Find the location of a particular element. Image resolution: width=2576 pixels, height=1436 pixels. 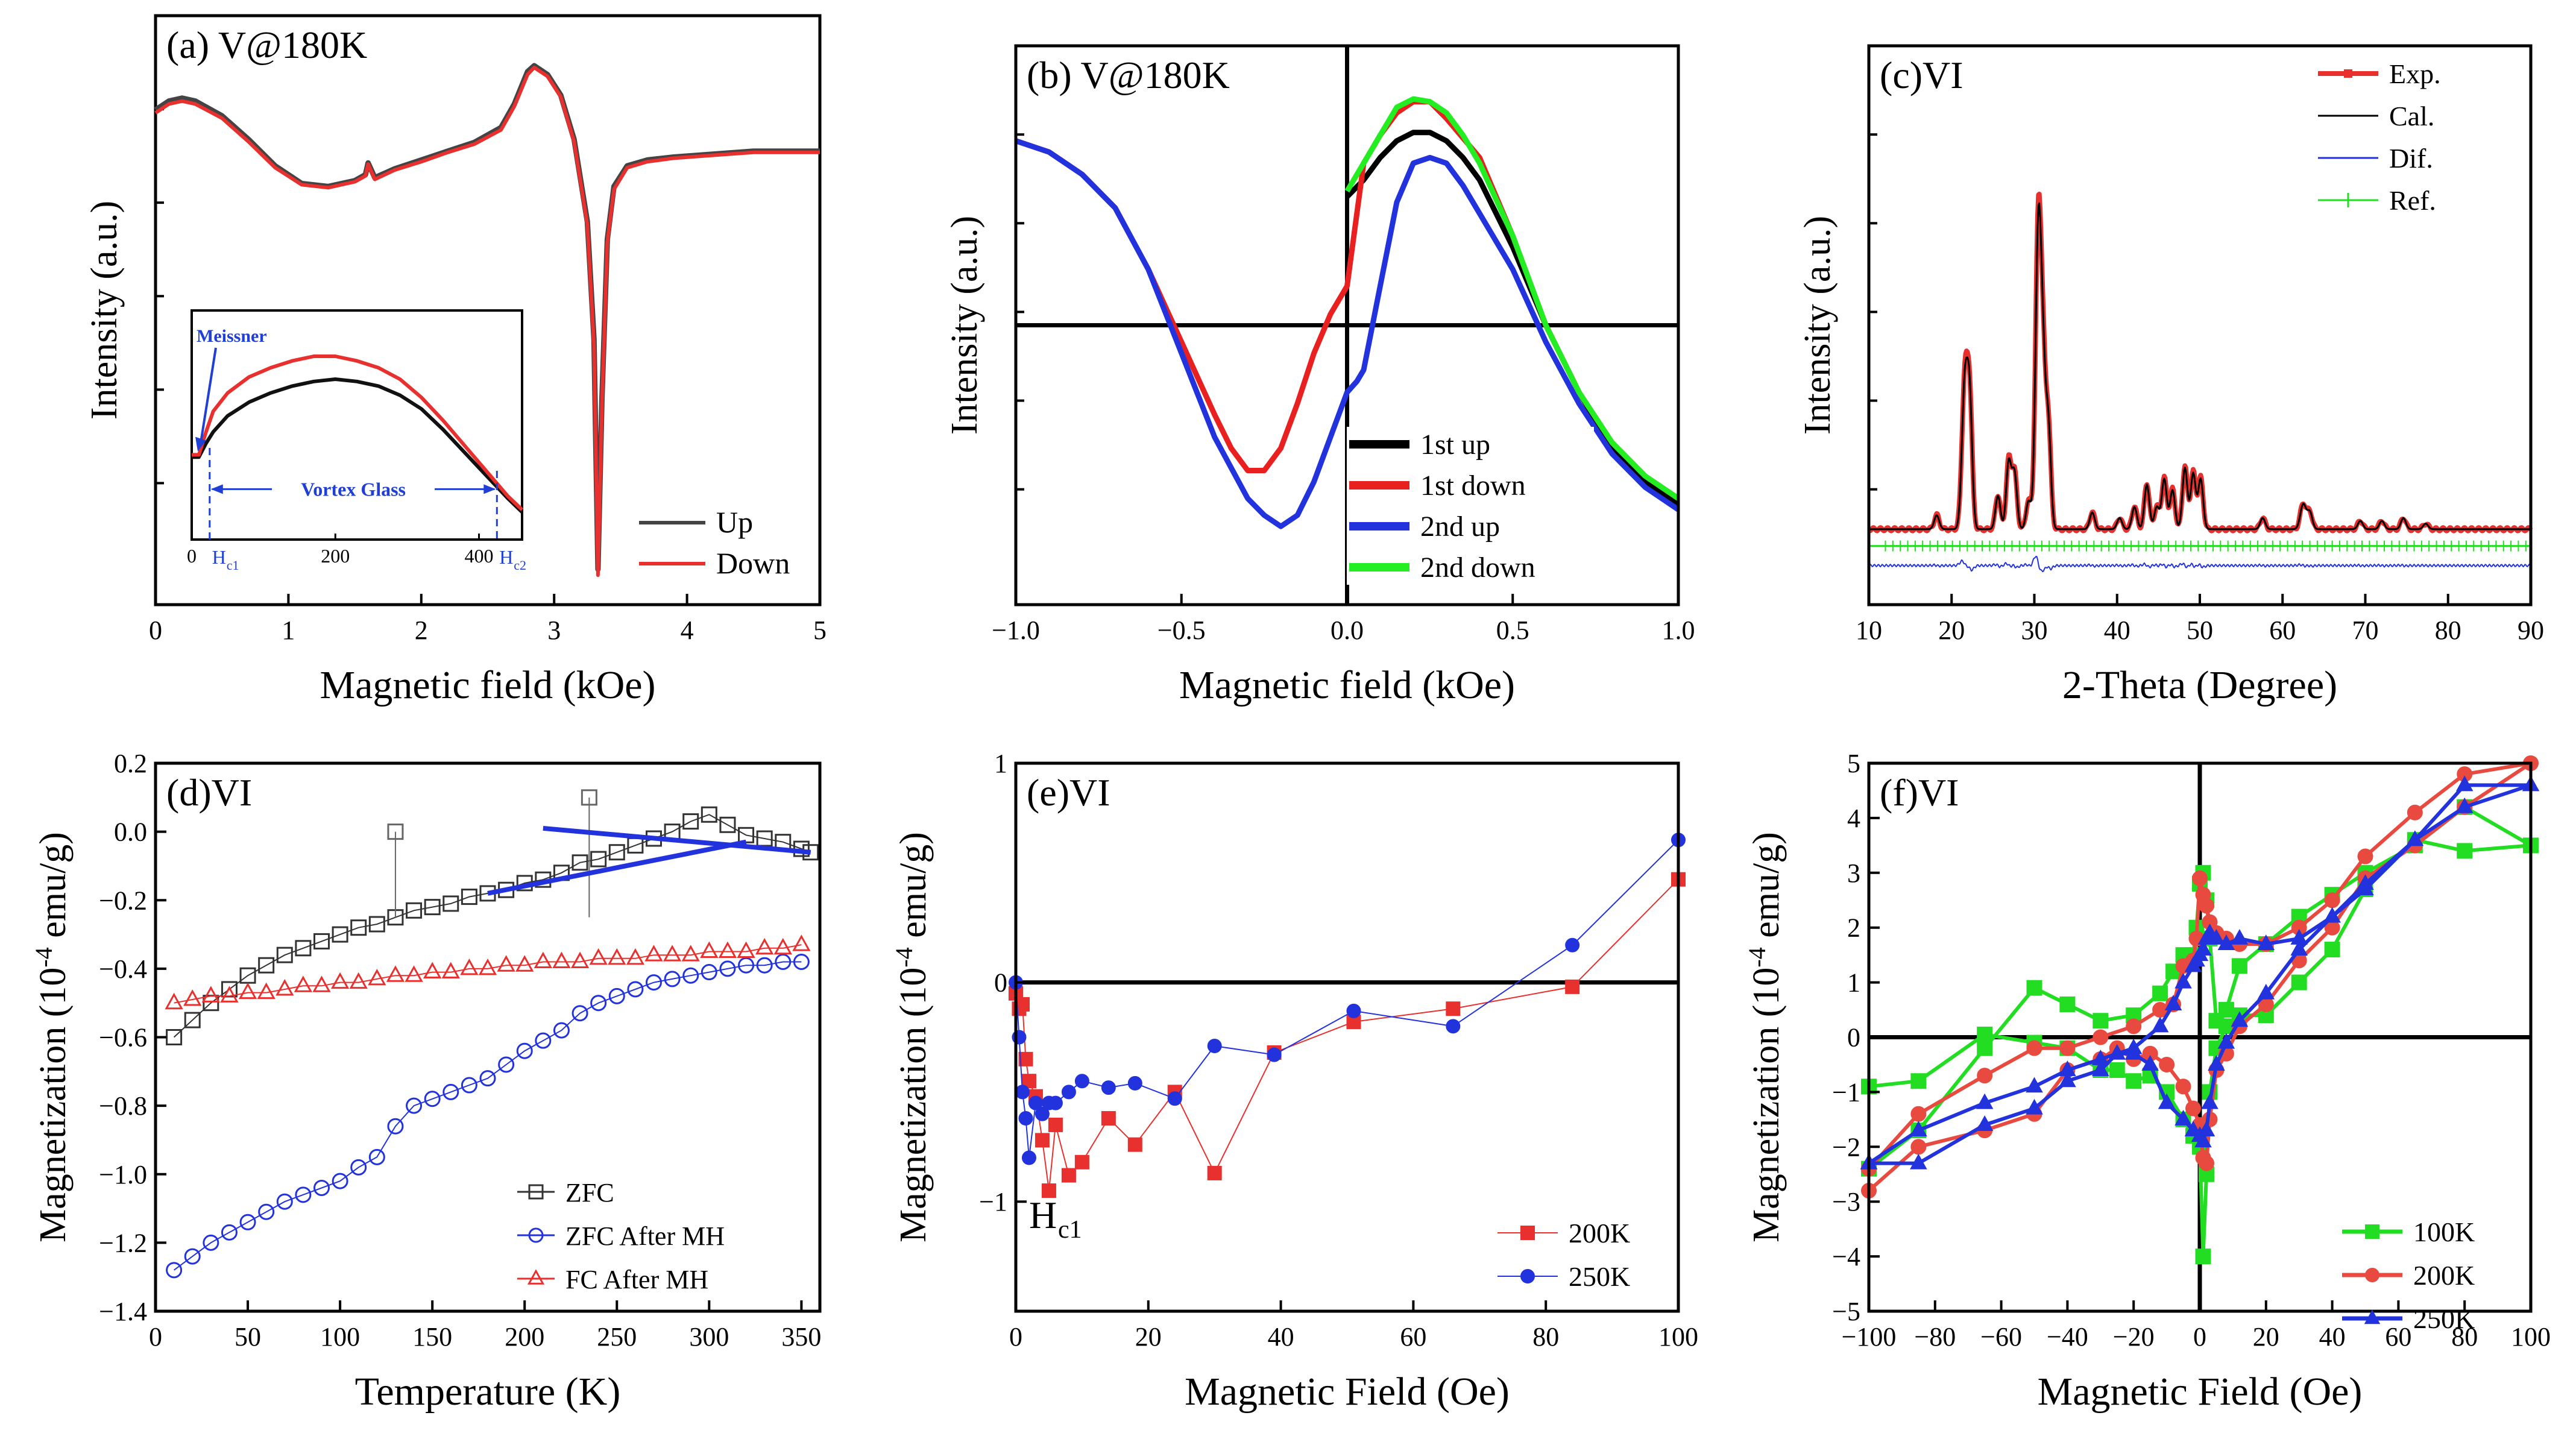

legend-label: 1st down is located at coordinates (1473, 486).